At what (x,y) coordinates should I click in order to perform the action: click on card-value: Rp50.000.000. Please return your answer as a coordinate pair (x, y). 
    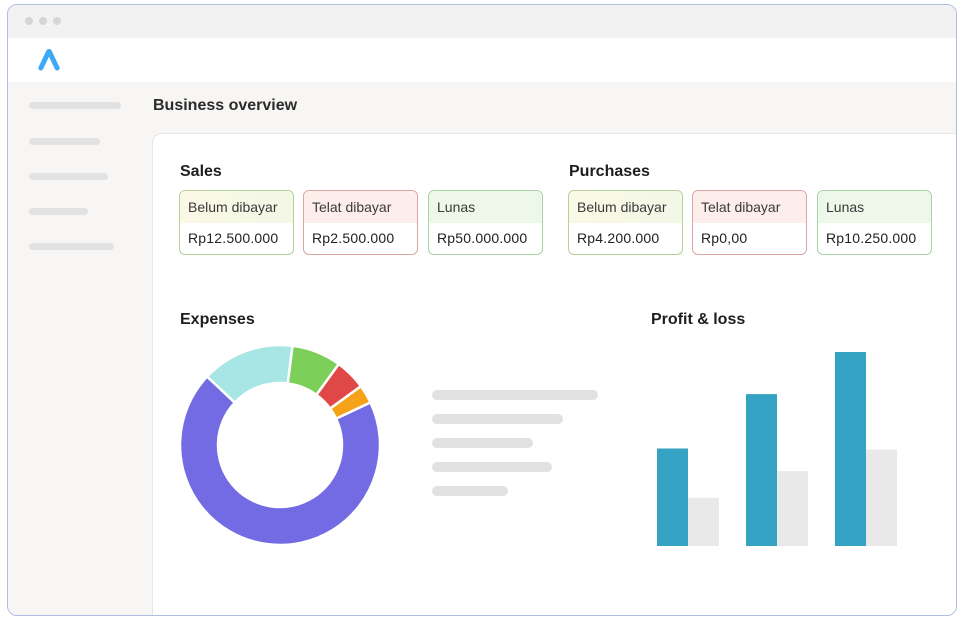
    Looking at the image, I should click on (482, 238).